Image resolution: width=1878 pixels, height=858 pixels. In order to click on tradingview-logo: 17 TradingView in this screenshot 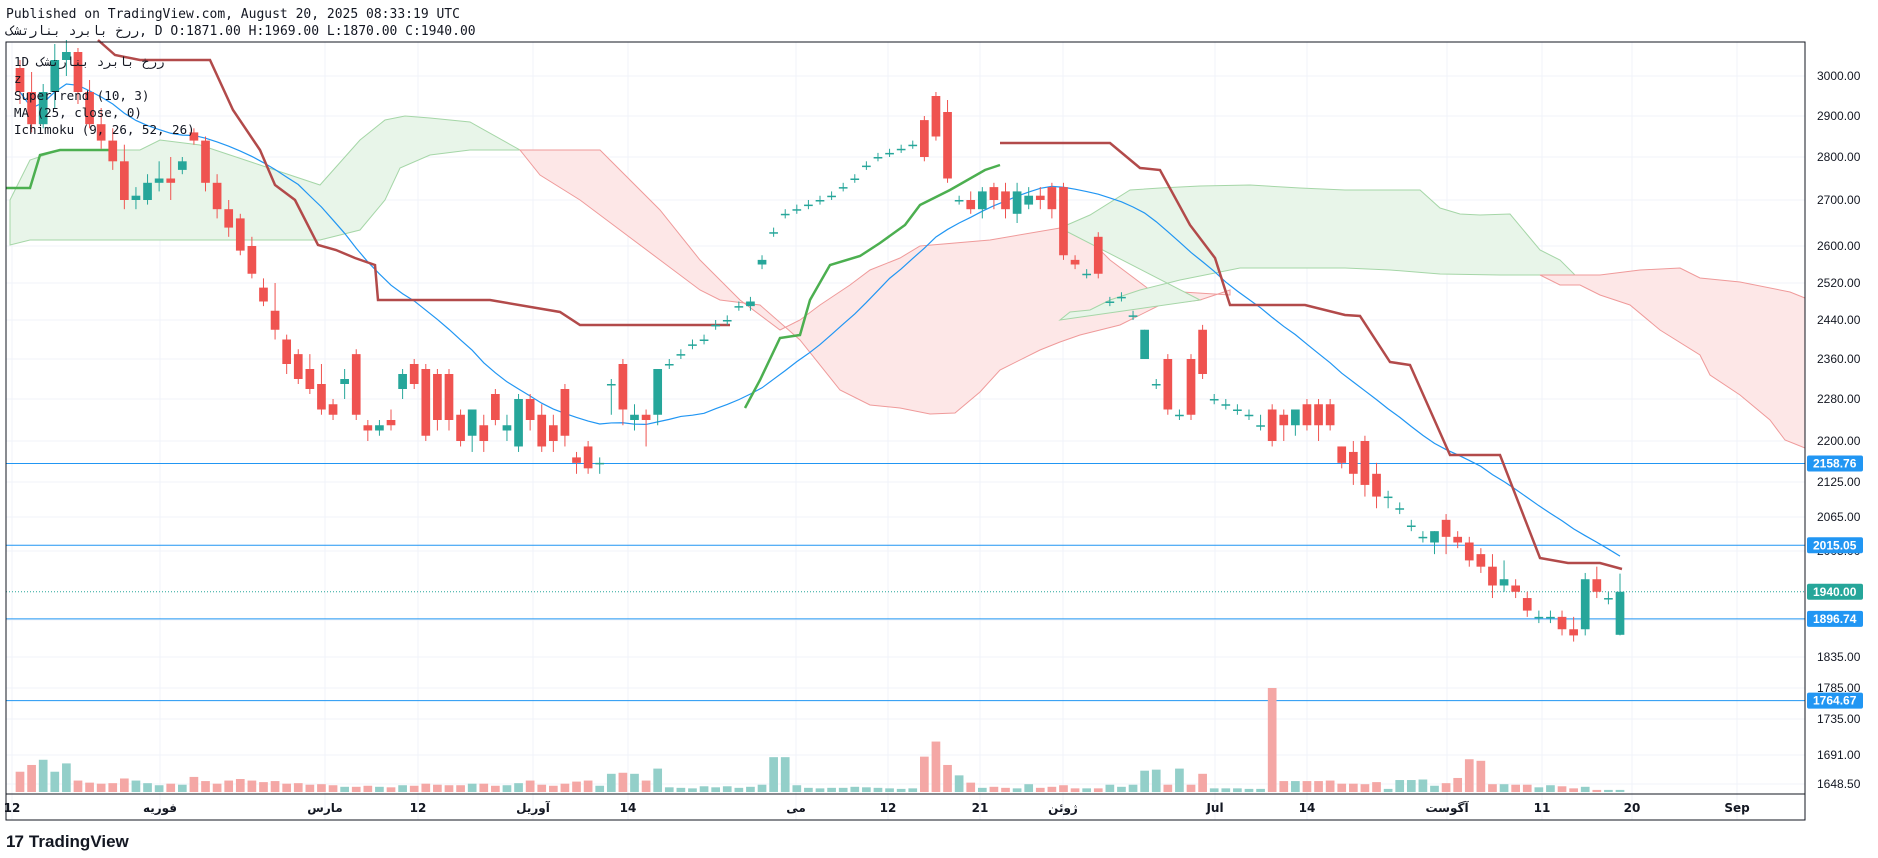, I will do `click(67, 842)`.